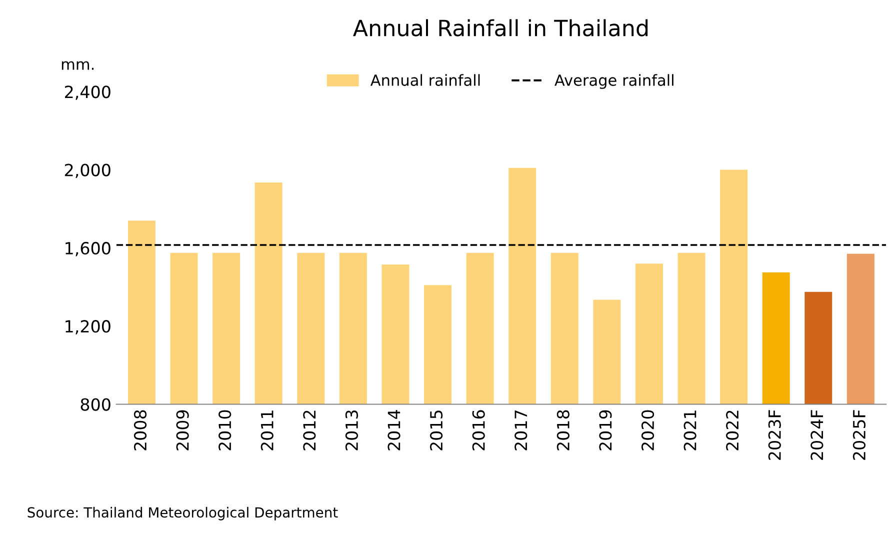  What do you see at coordinates (87, 93) in the screenshot?
I see `y-tick-label: 2,400` at bounding box center [87, 93].